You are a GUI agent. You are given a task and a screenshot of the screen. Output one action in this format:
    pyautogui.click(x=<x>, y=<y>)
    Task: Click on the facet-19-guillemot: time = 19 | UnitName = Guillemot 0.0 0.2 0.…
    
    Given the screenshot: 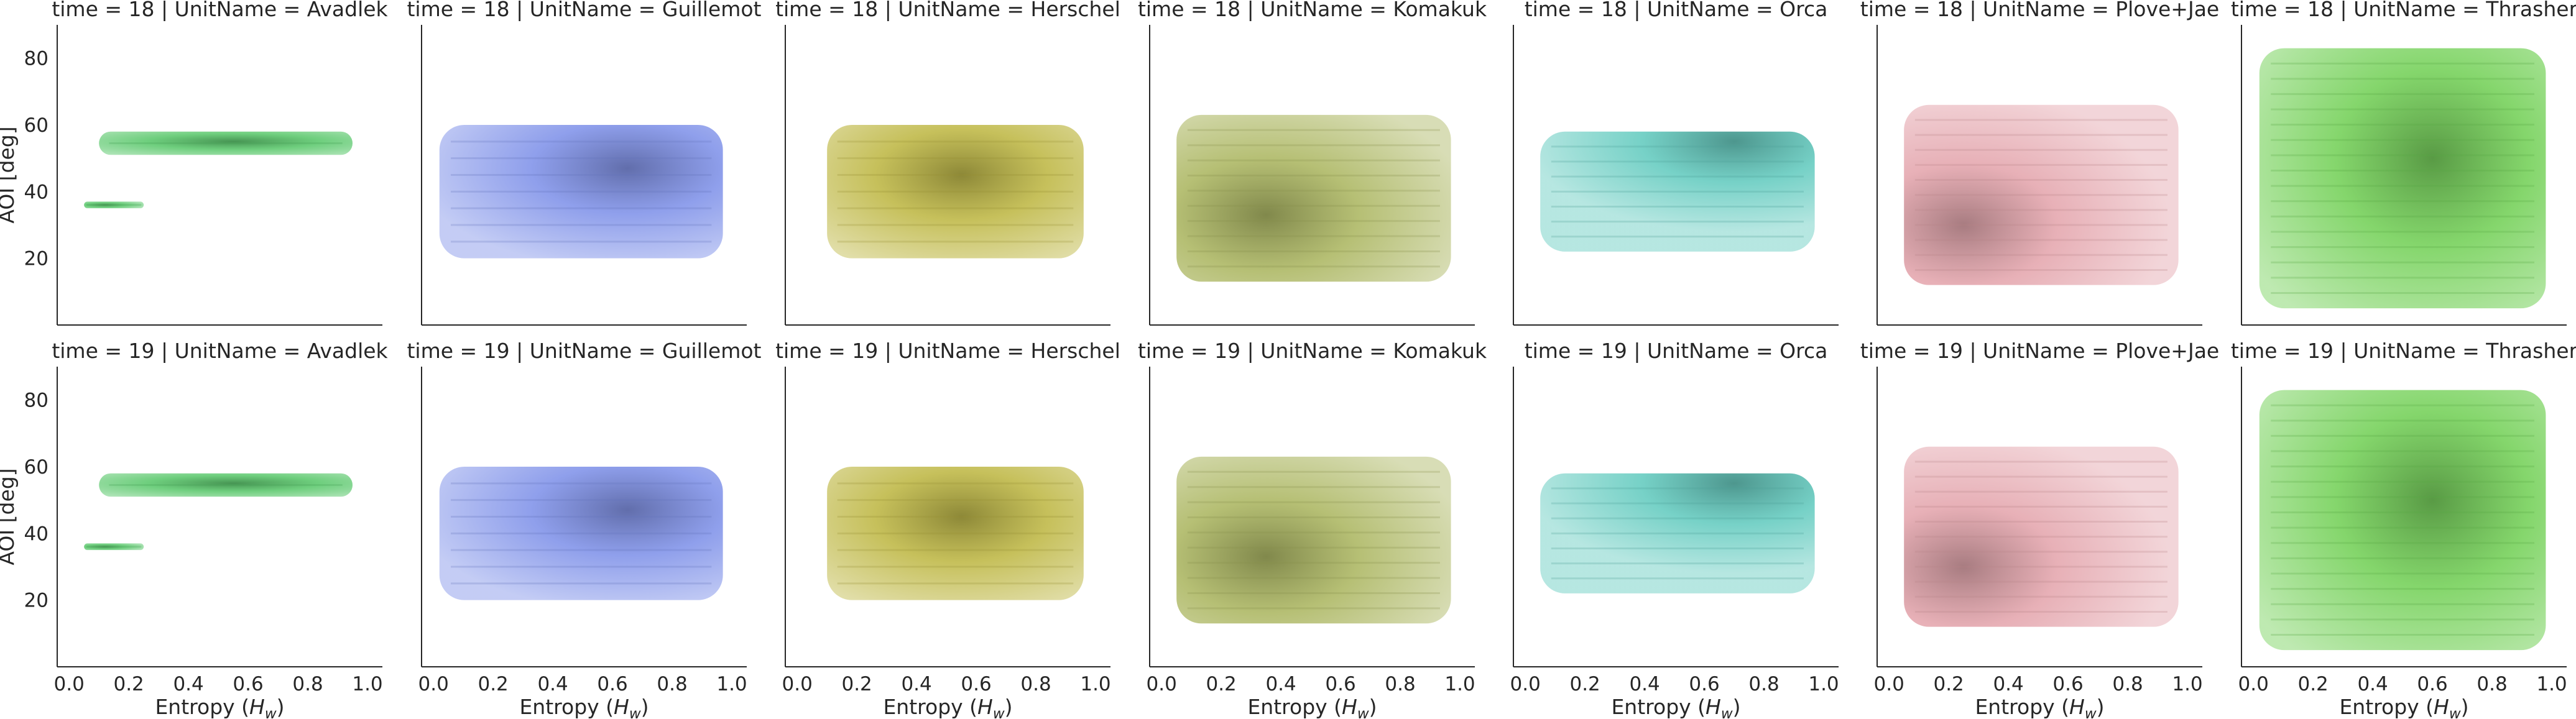 What is the action you would take?
    pyautogui.click(x=584, y=529)
    